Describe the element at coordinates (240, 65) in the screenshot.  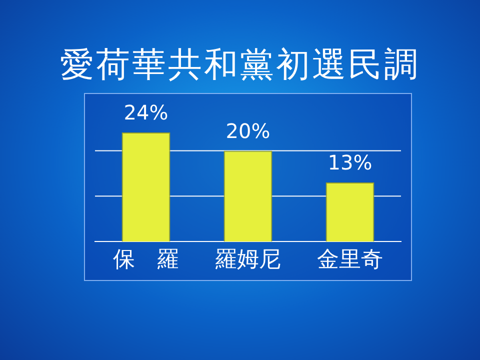
I see `chart-title: 愛荷華共和黨初選民調` at that location.